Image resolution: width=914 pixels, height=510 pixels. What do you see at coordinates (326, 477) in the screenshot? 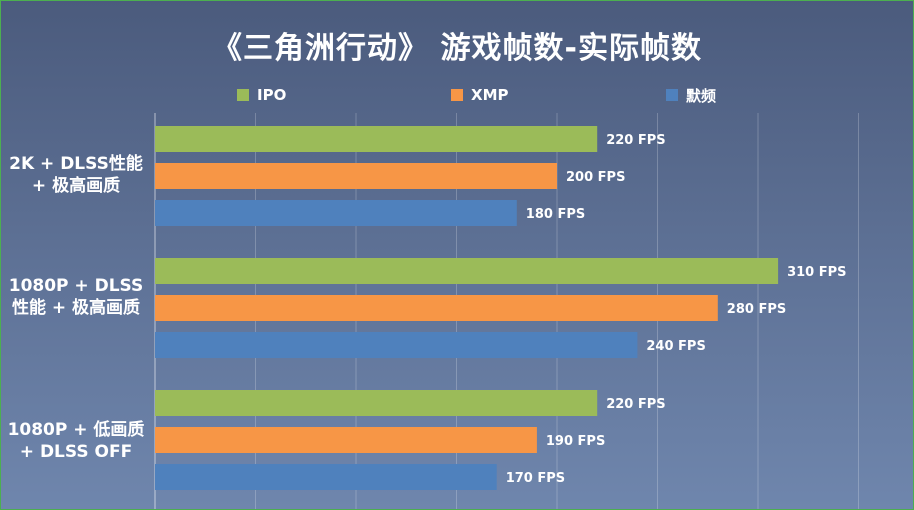
I see `bar-默频-2` at bounding box center [326, 477].